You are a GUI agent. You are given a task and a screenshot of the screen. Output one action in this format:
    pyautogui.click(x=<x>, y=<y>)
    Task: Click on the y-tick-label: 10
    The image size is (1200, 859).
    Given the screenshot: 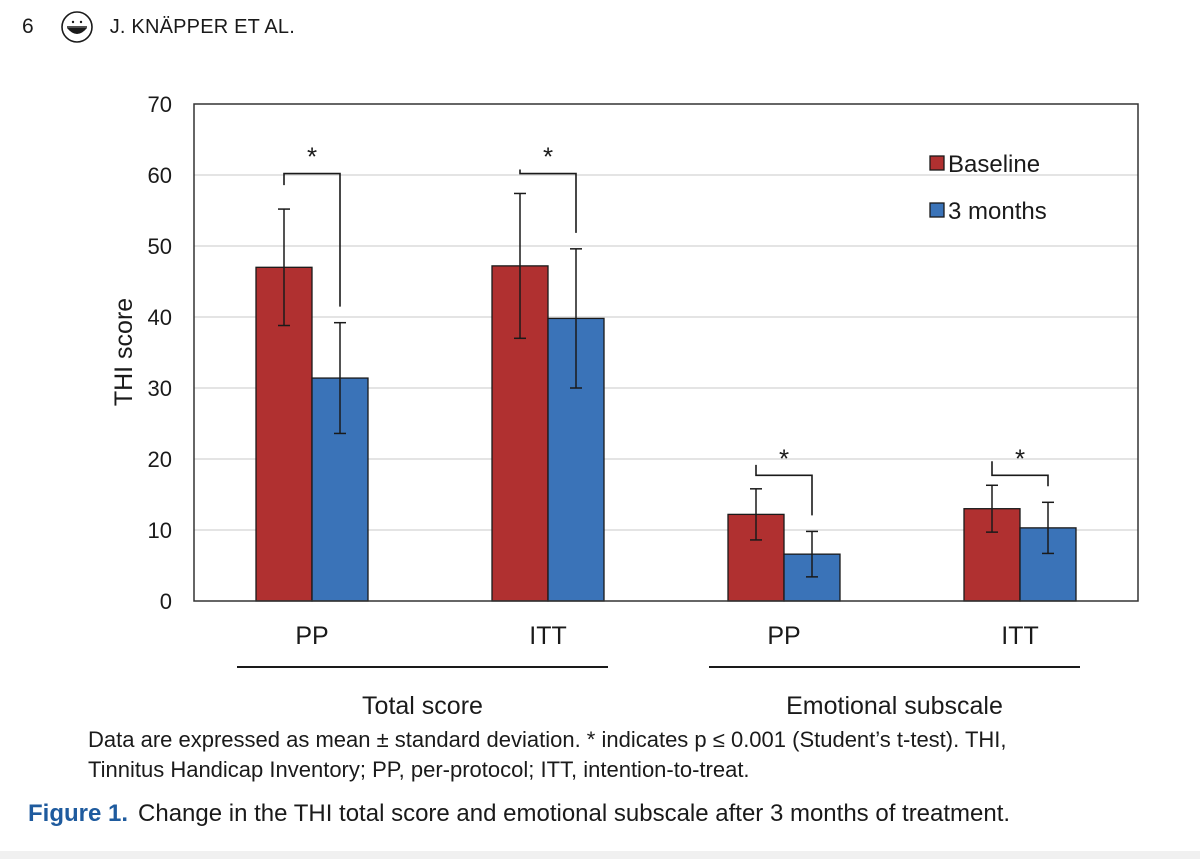 What is the action you would take?
    pyautogui.click(x=160, y=530)
    